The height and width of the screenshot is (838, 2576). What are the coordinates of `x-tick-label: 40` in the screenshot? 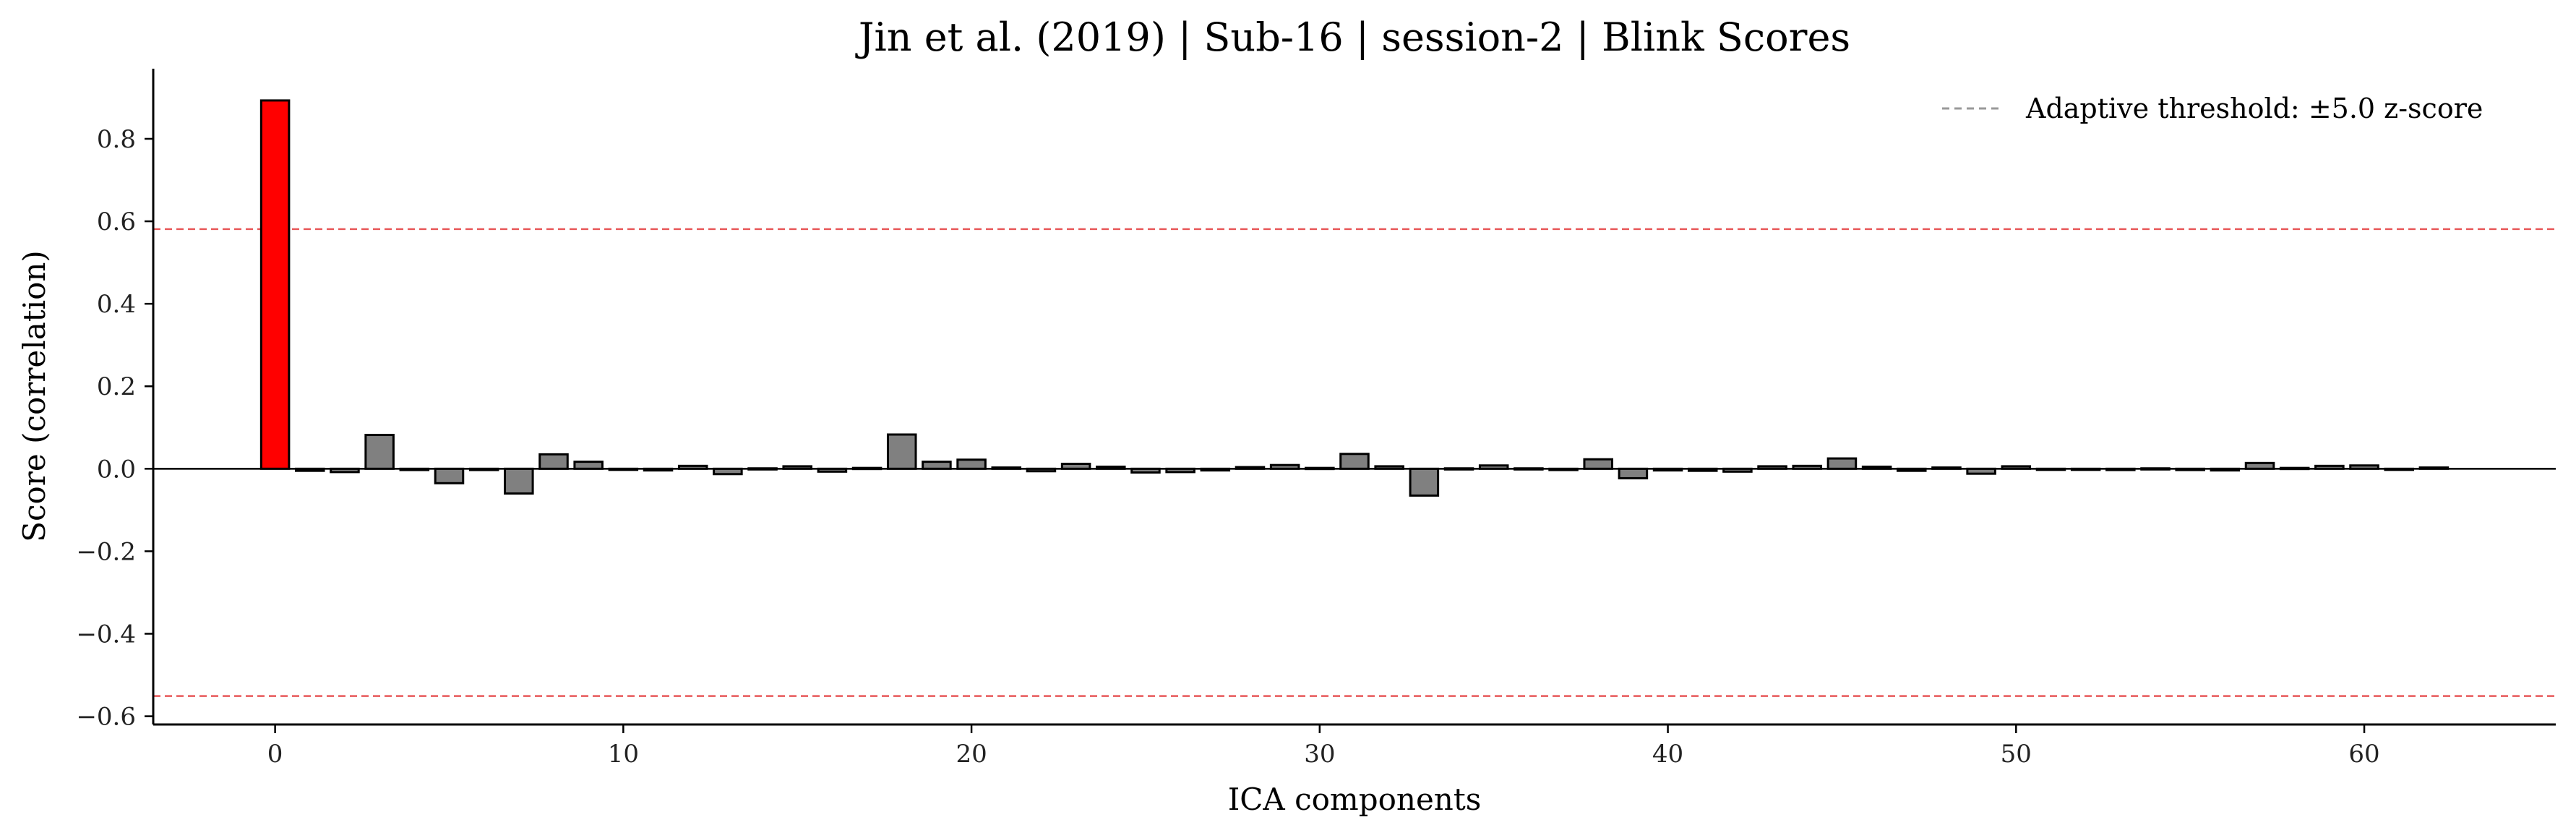 It's located at (1668, 754).